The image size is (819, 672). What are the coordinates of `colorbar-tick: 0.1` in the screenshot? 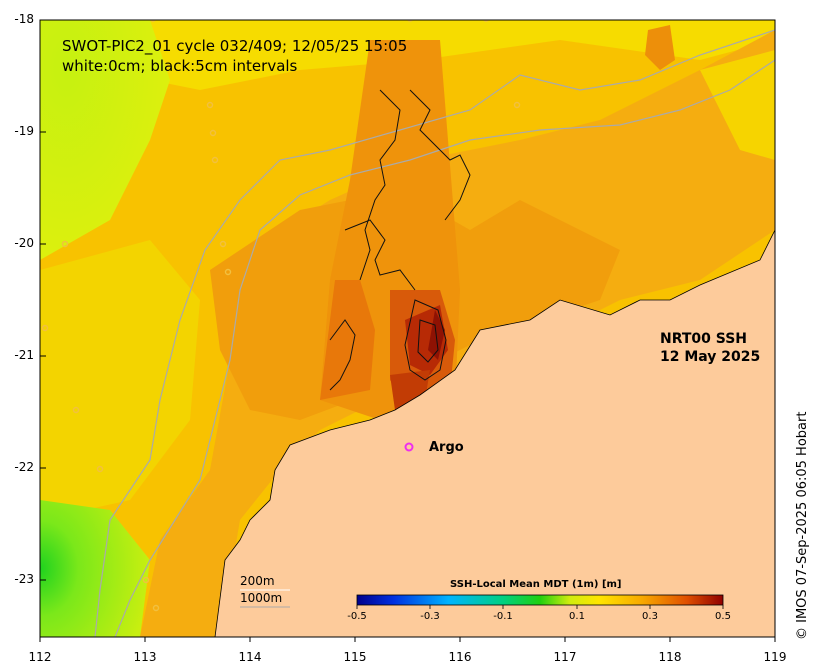 It's located at (577, 616).